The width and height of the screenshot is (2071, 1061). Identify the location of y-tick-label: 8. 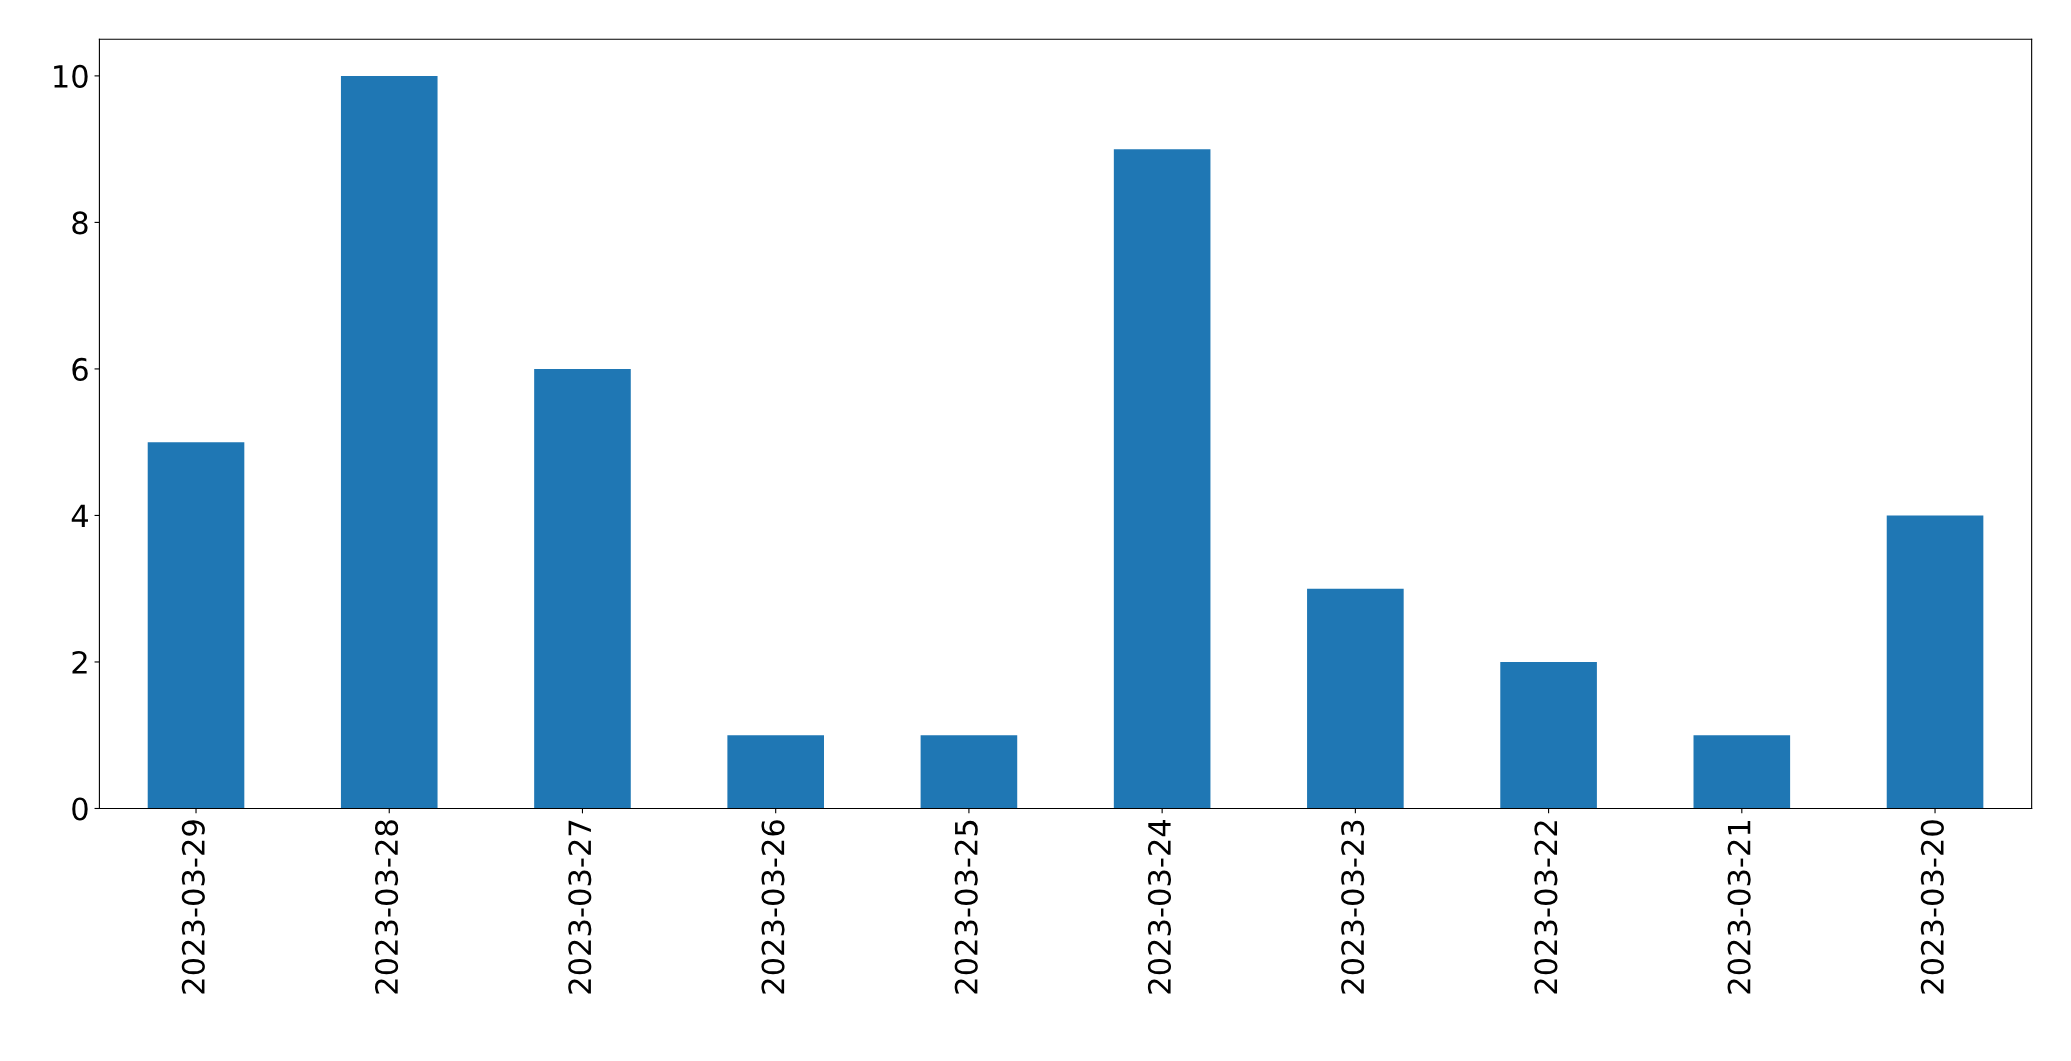
(80, 223).